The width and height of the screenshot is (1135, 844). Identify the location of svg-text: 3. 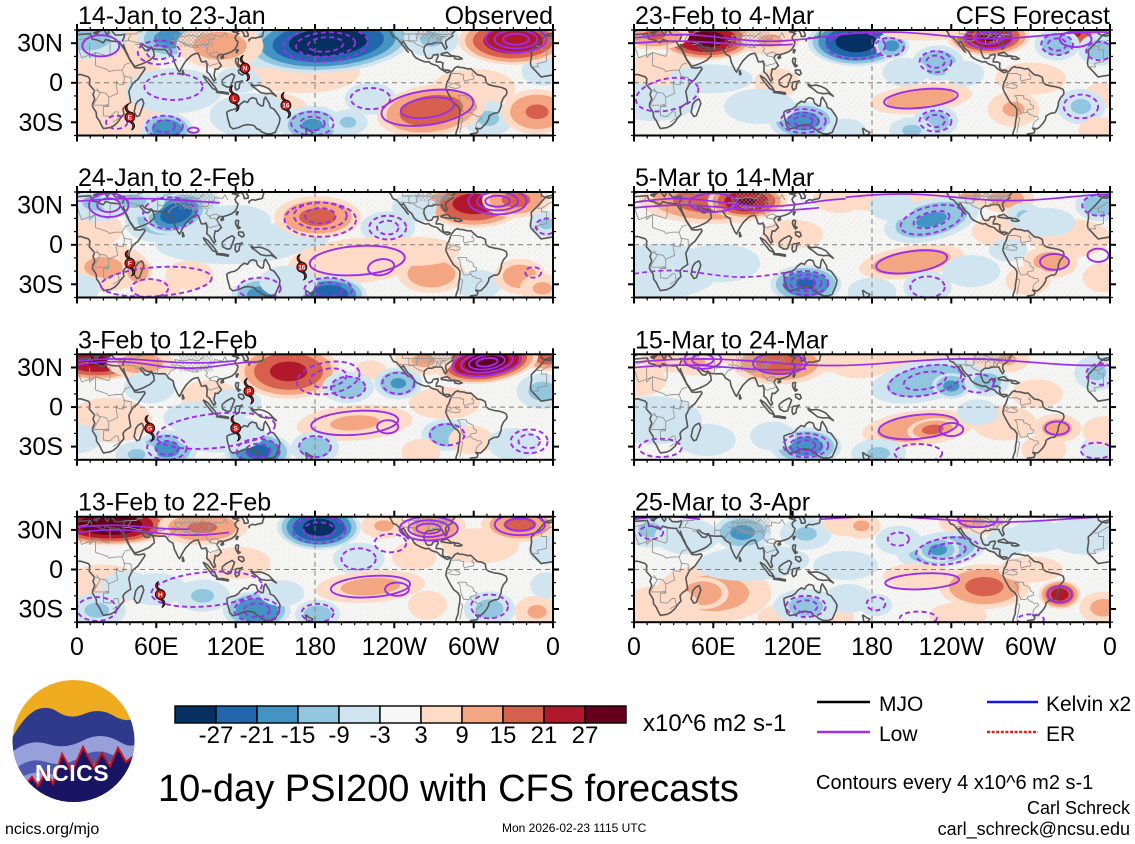
(420, 735).